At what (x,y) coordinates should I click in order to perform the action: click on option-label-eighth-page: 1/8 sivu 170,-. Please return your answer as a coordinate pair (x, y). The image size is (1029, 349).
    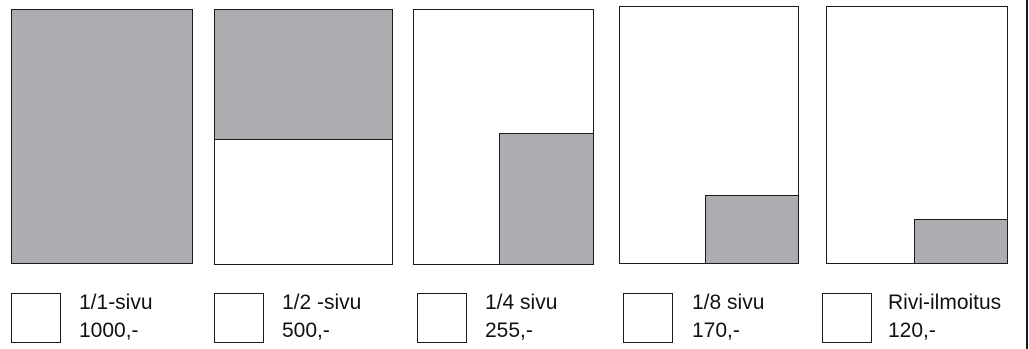
    Looking at the image, I should click on (728, 317).